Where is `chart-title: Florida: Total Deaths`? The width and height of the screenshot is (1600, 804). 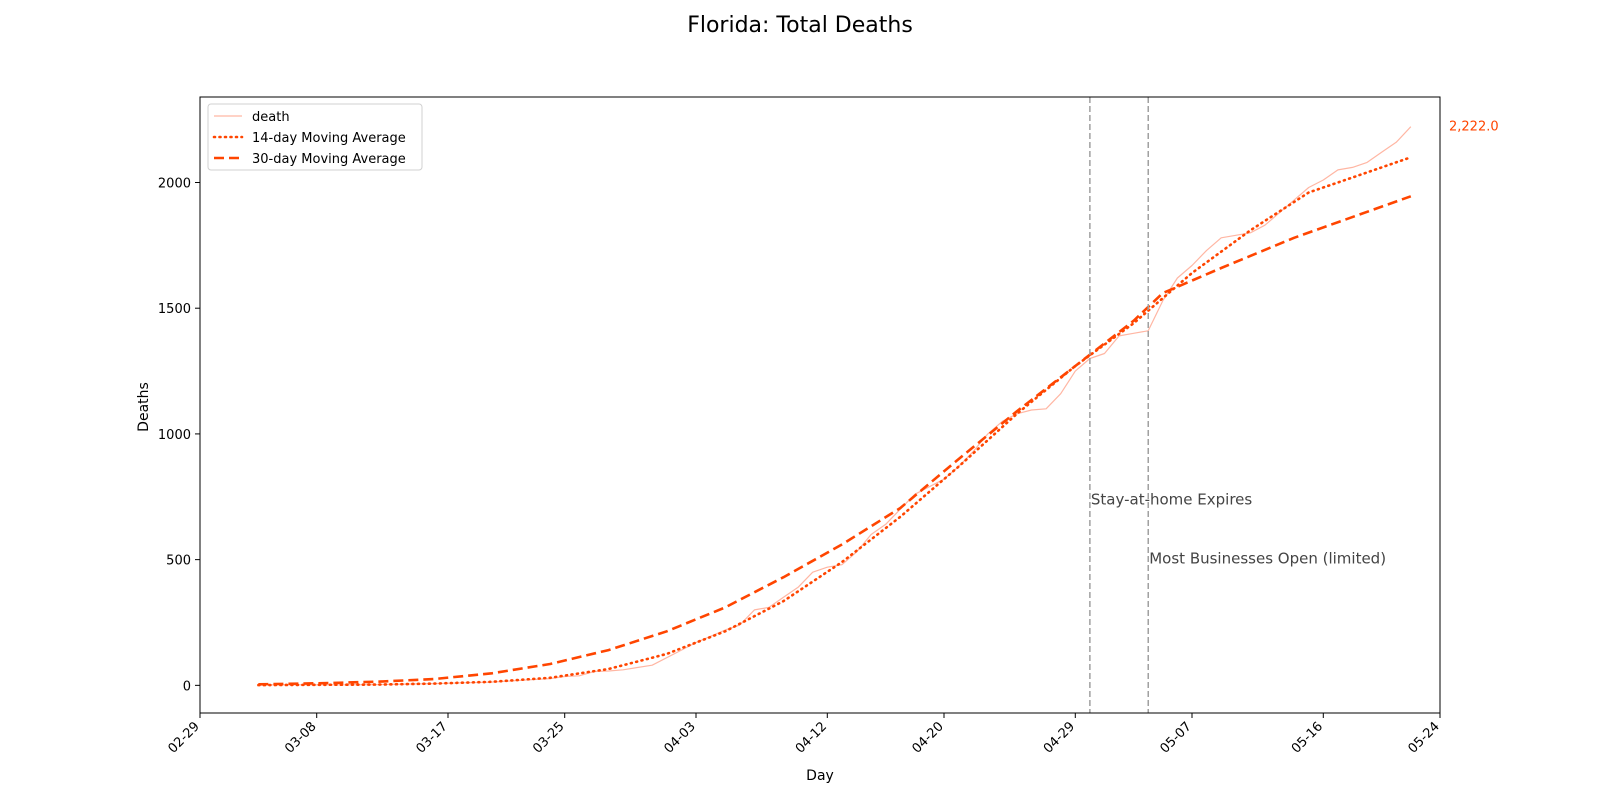 chart-title: Florida: Total Deaths is located at coordinates (800, 25).